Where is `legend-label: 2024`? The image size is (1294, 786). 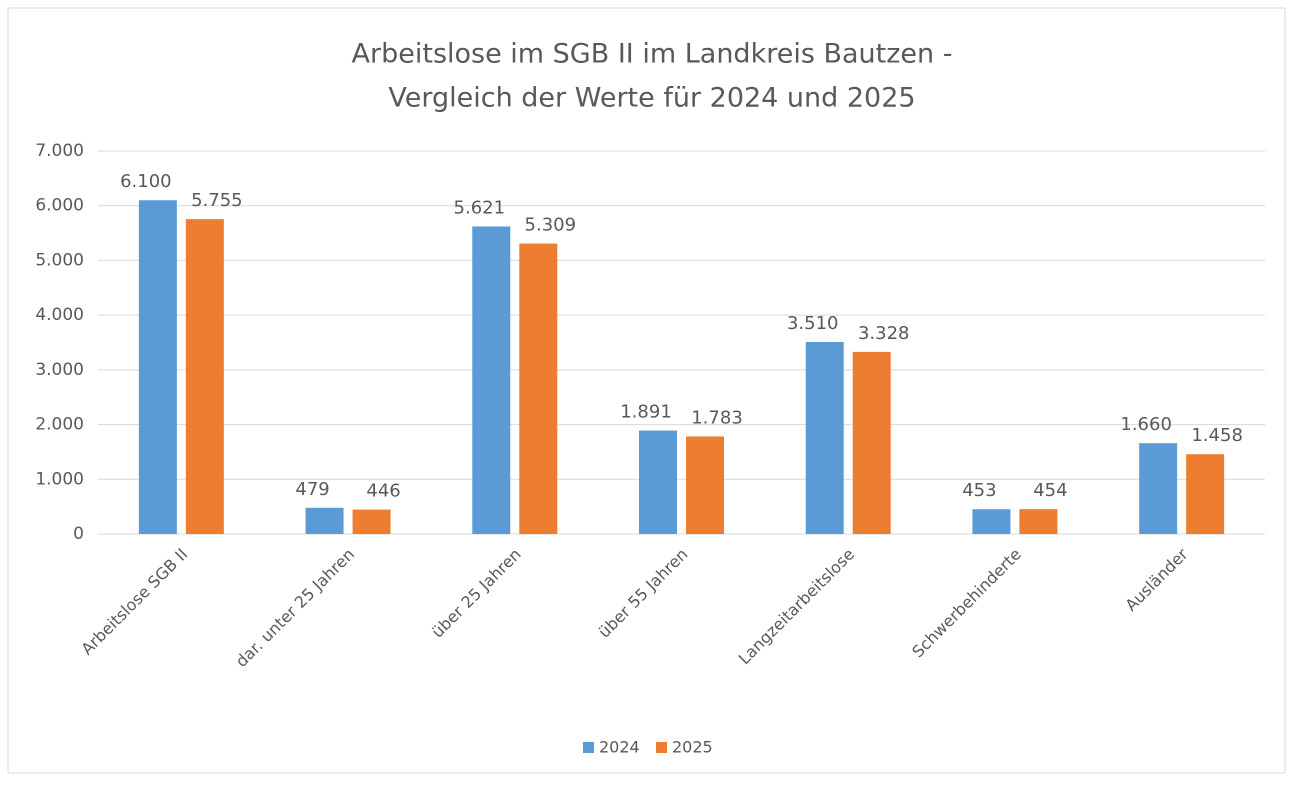 legend-label: 2024 is located at coordinates (619, 747).